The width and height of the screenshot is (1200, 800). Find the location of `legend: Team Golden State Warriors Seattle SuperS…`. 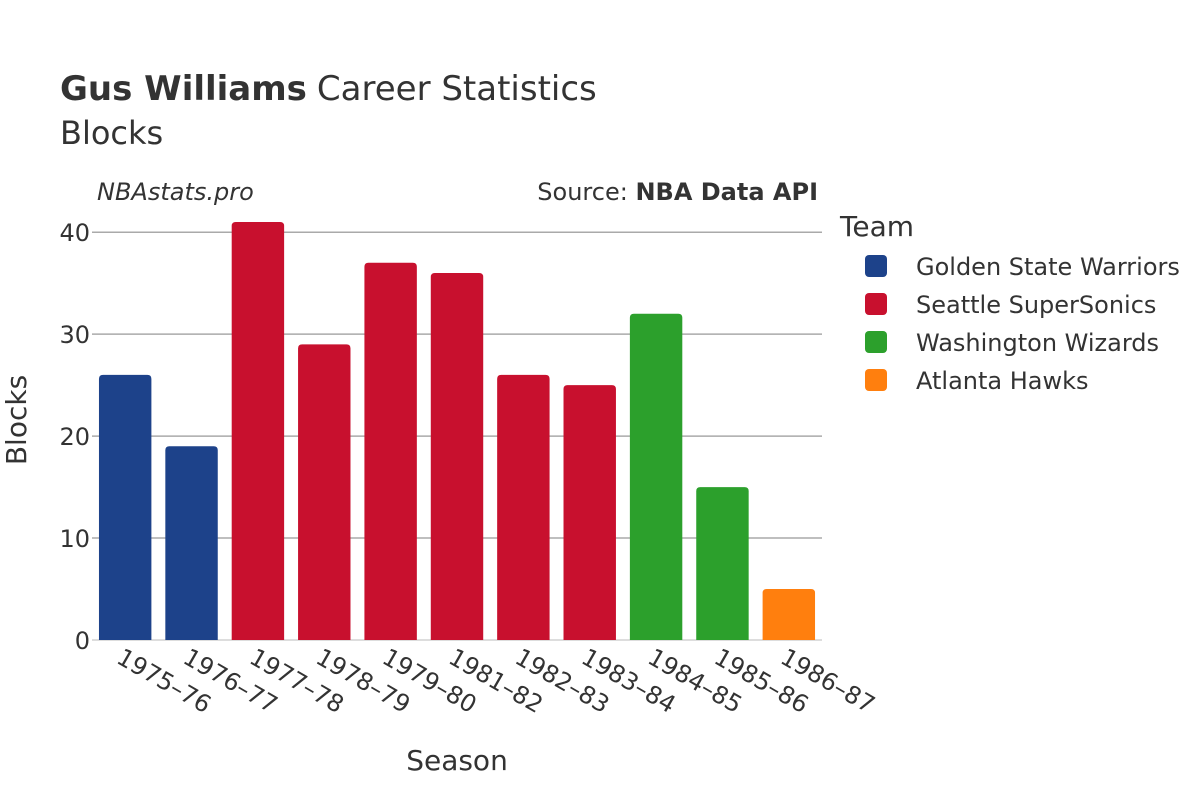

legend: Team Golden State Warriors Seattle SuperS… is located at coordinates (1009, 302).